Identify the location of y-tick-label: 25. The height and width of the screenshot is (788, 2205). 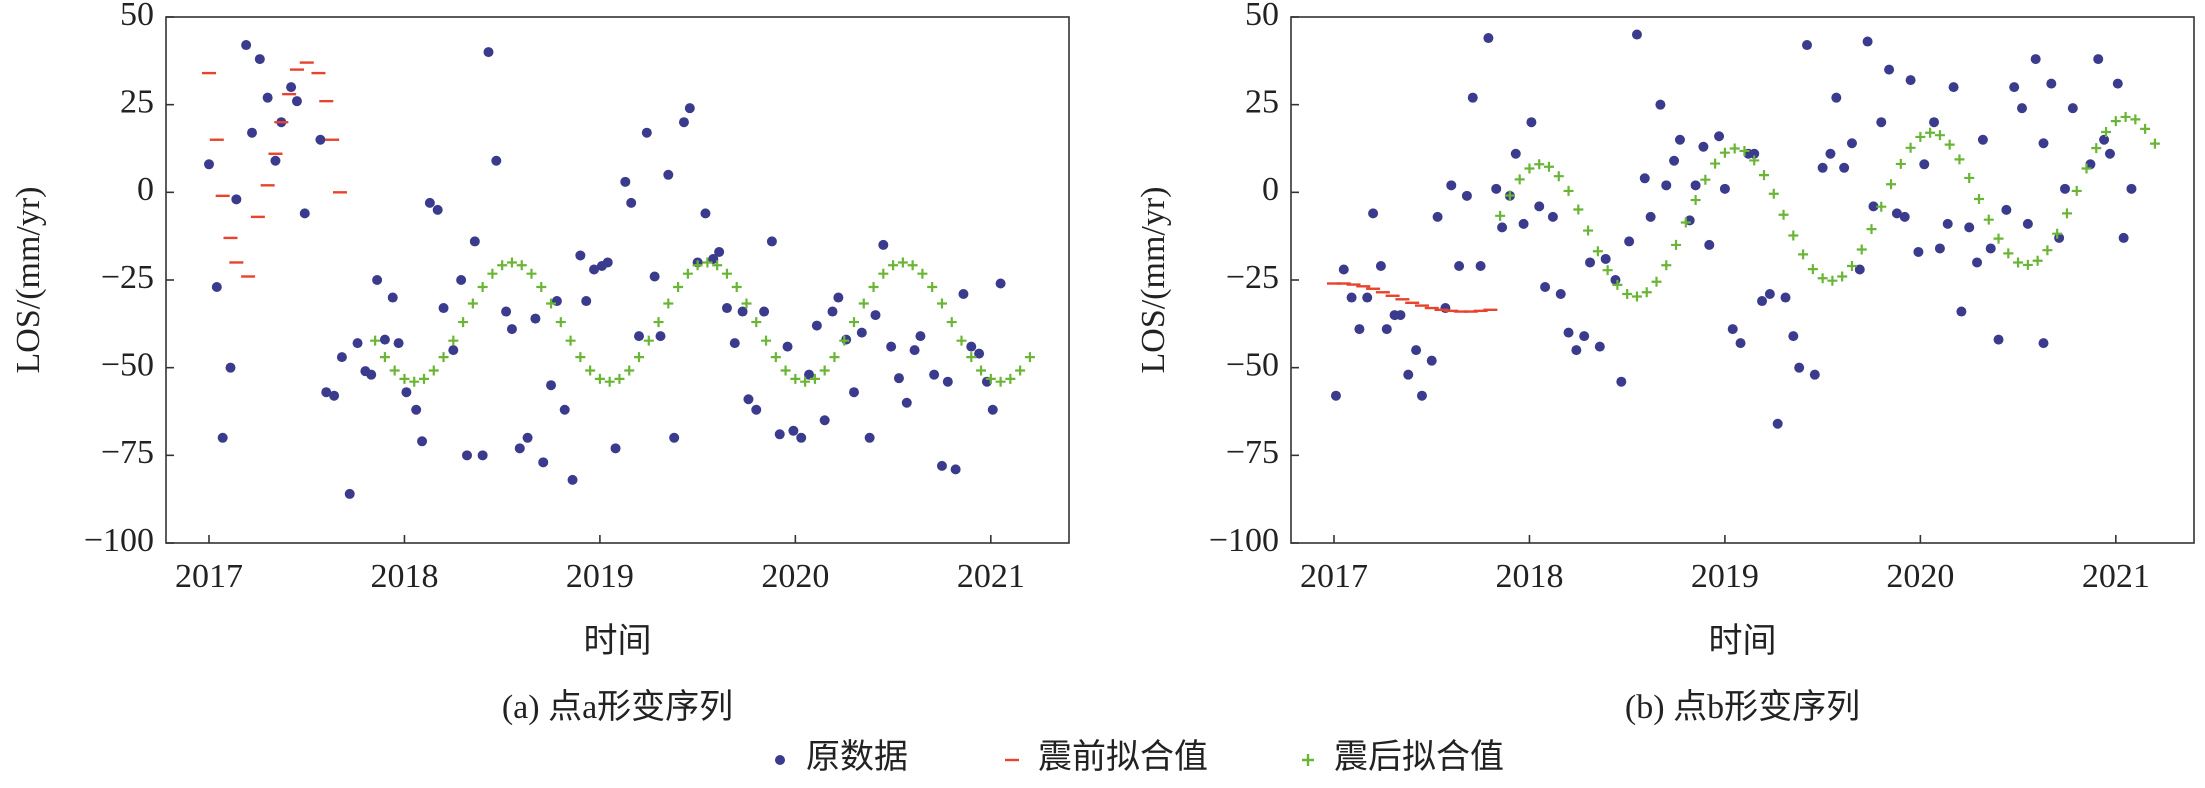
(1262, 101).